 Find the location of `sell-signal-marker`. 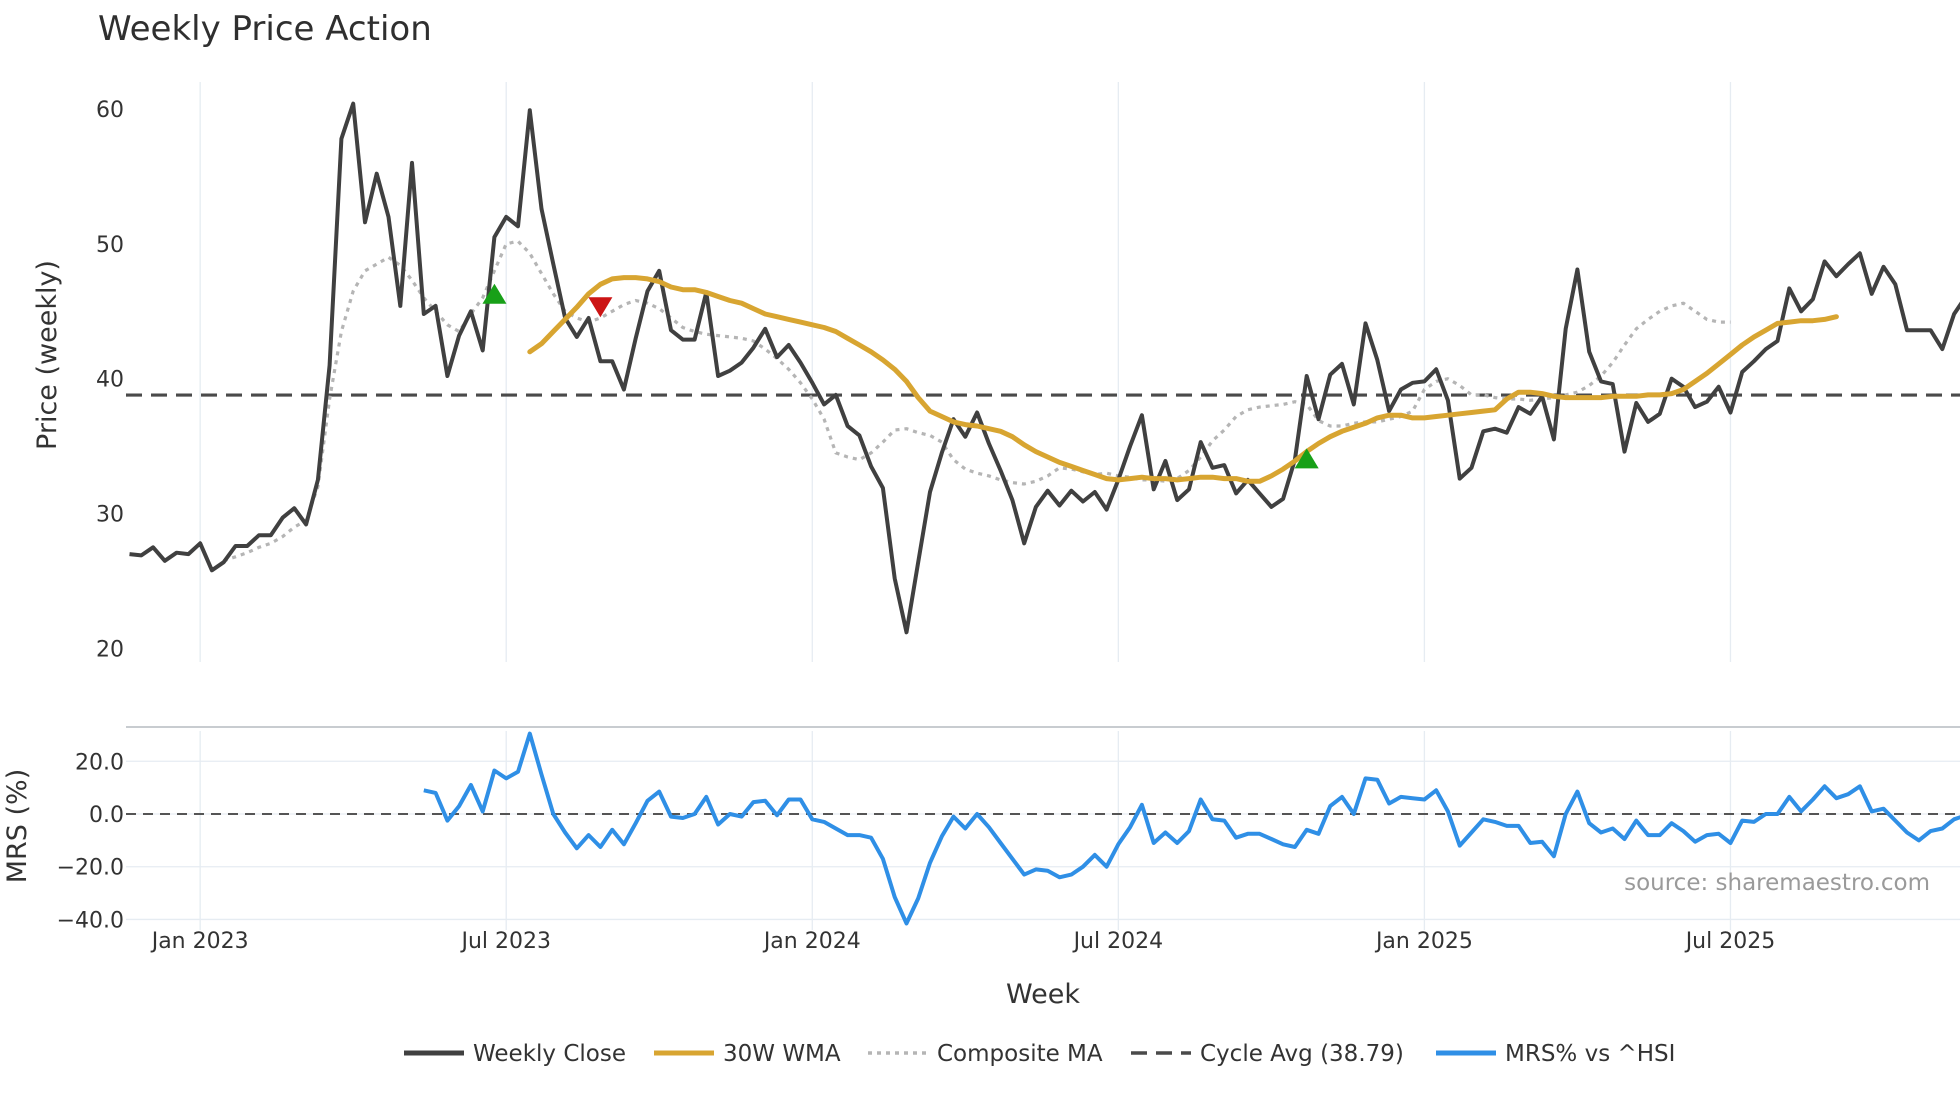

sell-signal-marker is located at coordinates (600, 307).